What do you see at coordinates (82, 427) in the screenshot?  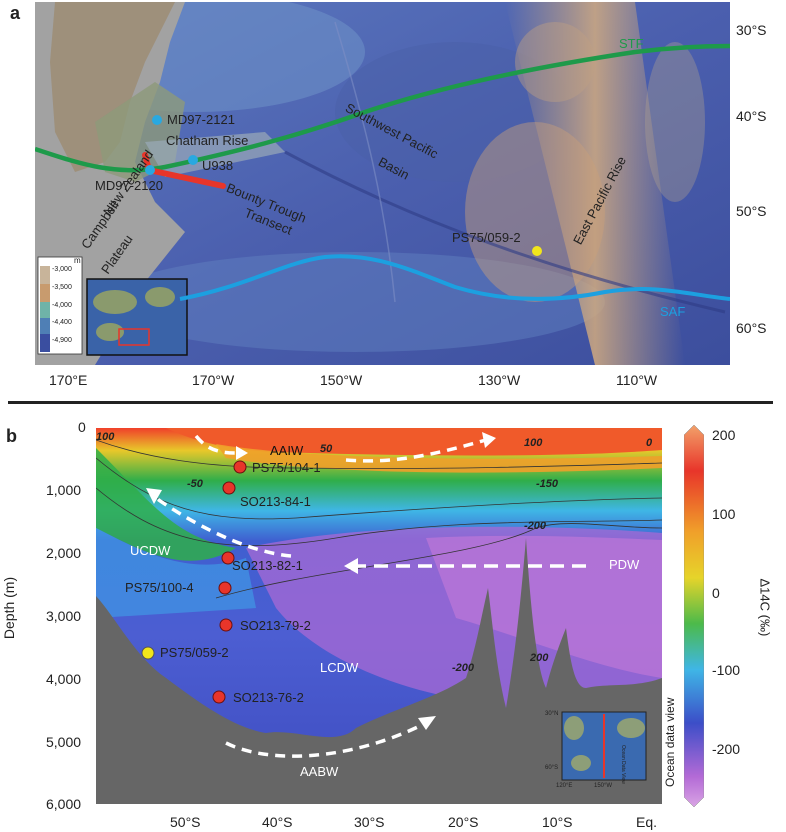 I see `y-tick-0: 0` at bounding box center [82, 427].